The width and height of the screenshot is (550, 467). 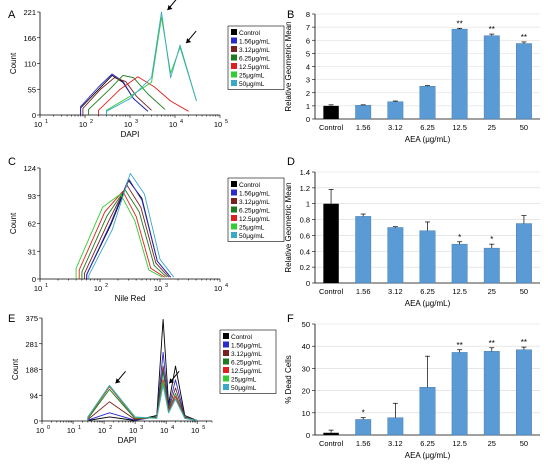 What do you see at coordinates (306, 368) in the screenshot?
I see `y-tick-label: 30` at bounding box center [306, 368].